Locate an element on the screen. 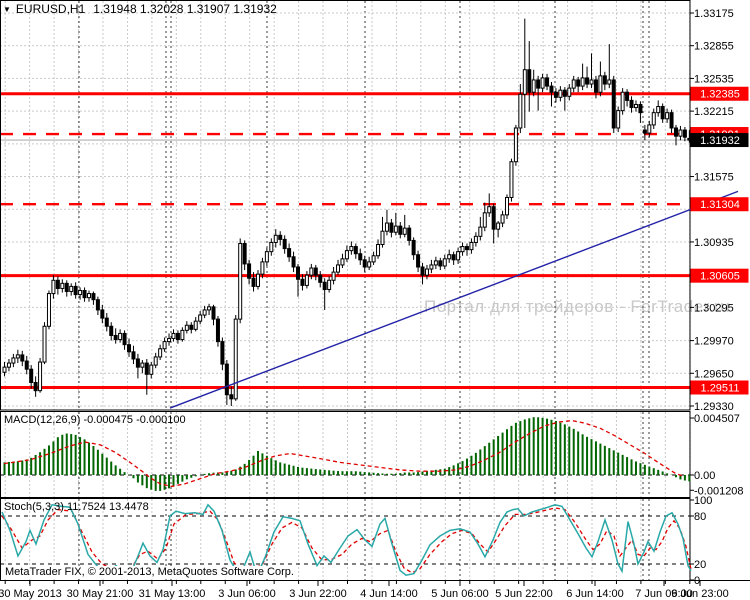 The width and height of the screenshot is (750, 600). svg-text: 7 Jun 06:00 is located at coordinates (664, 594).